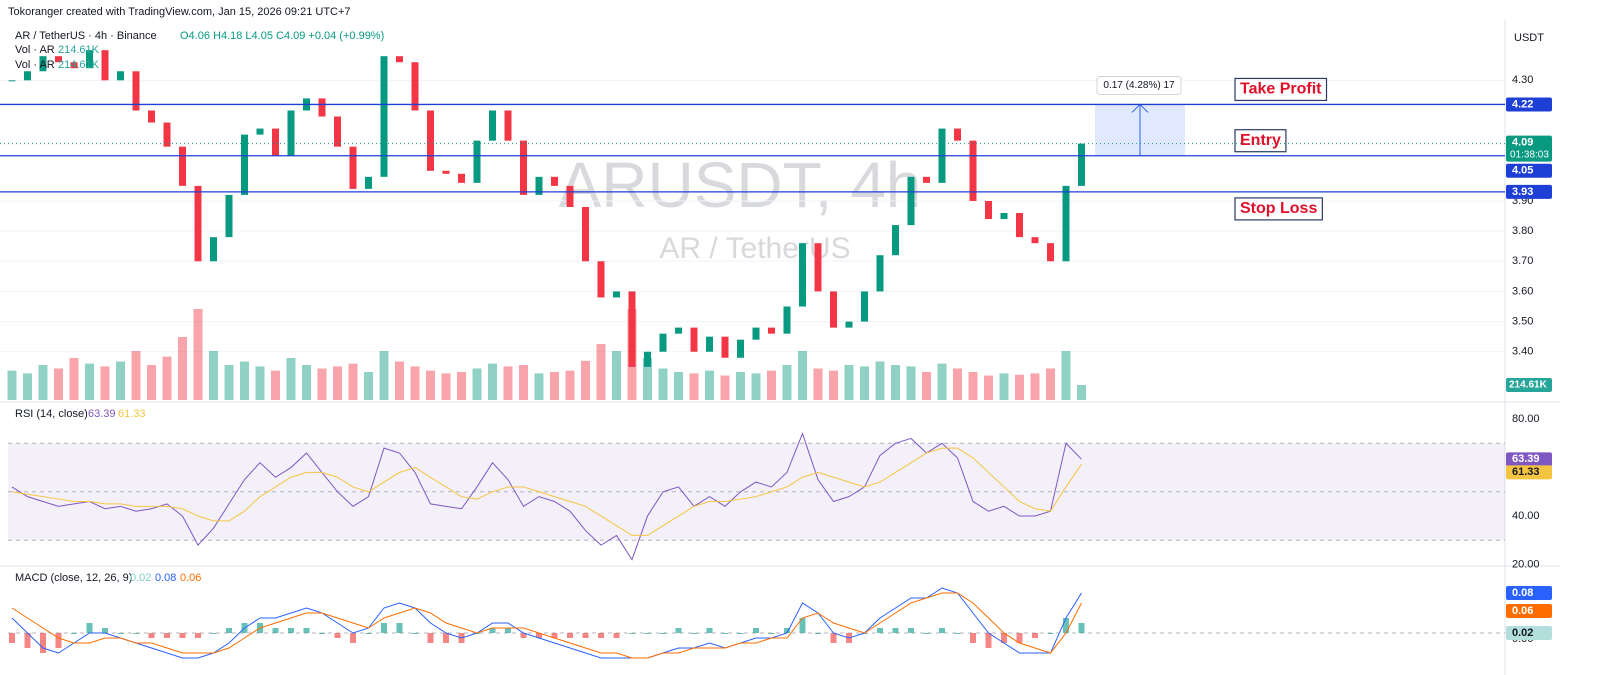  I want to click on level-price-label: 4.05, so click(1522, 171).